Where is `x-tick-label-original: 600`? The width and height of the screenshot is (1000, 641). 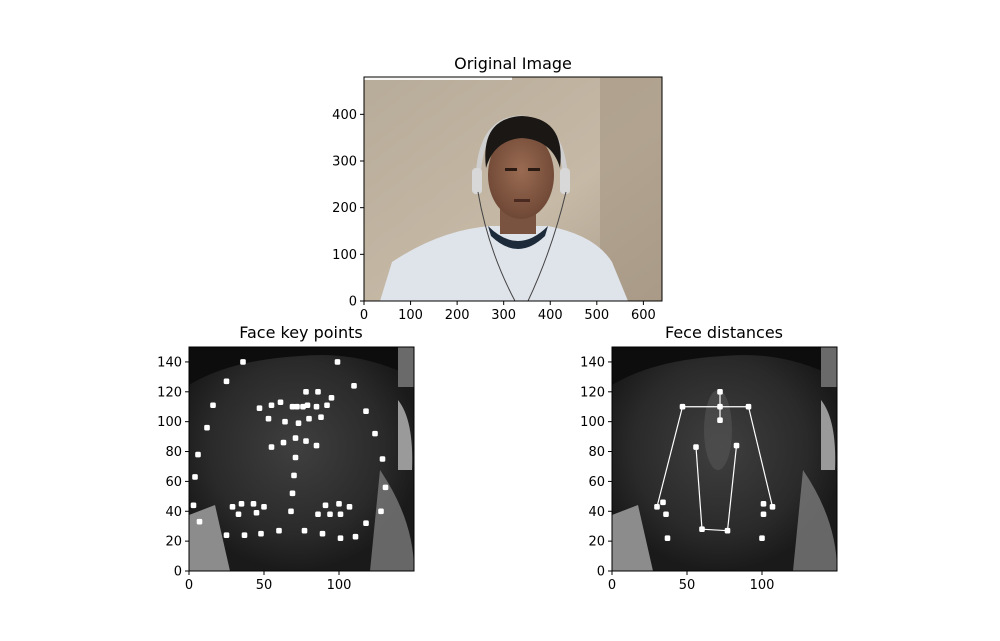 x-tick-label-original: 600 is located at coordinates (643, 315).